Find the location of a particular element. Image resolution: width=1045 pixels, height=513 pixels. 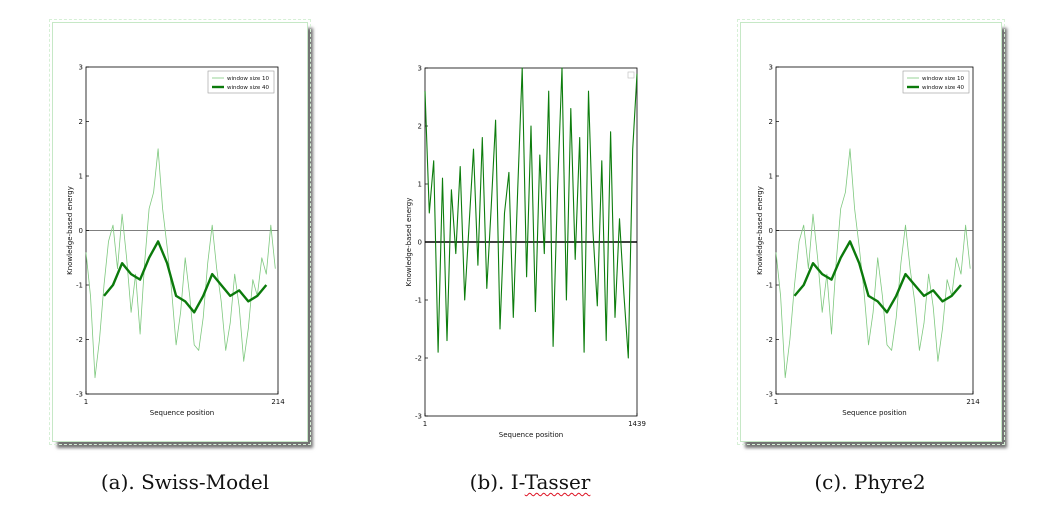

caption-i-tasser: (b). I-Tasser is located at coordinates (530, 482).